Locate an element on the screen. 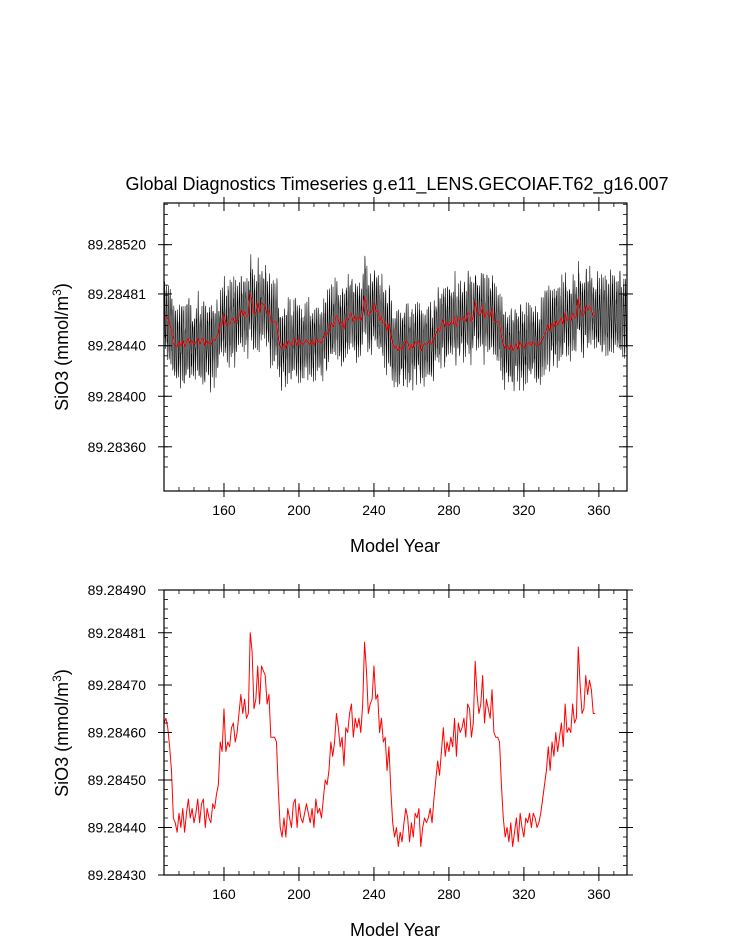  annual-mean-line-top is located at coordinates (379, 322).